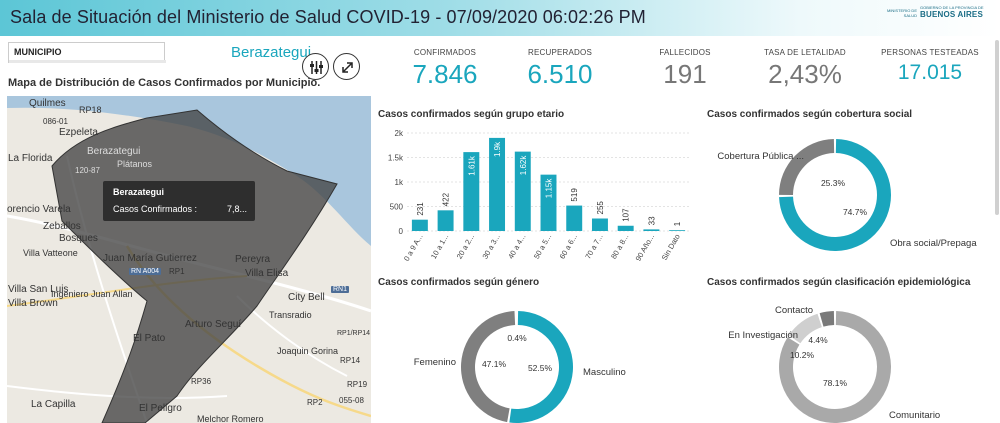 This screenshot has height=423, width=1000. Describe the element at coordinates (399, 182) in the screenshot. I see `y-tick-label: 1k` at that location.